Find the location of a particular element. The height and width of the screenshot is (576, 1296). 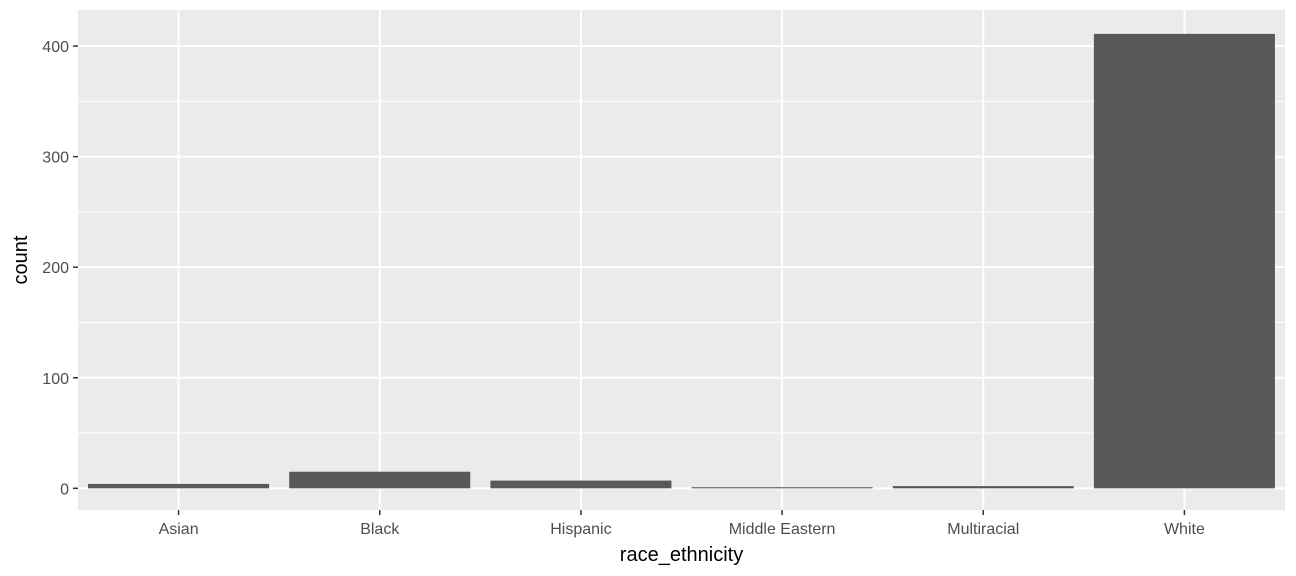

y-tick-label: 100 is located at coordinates (55, 379).